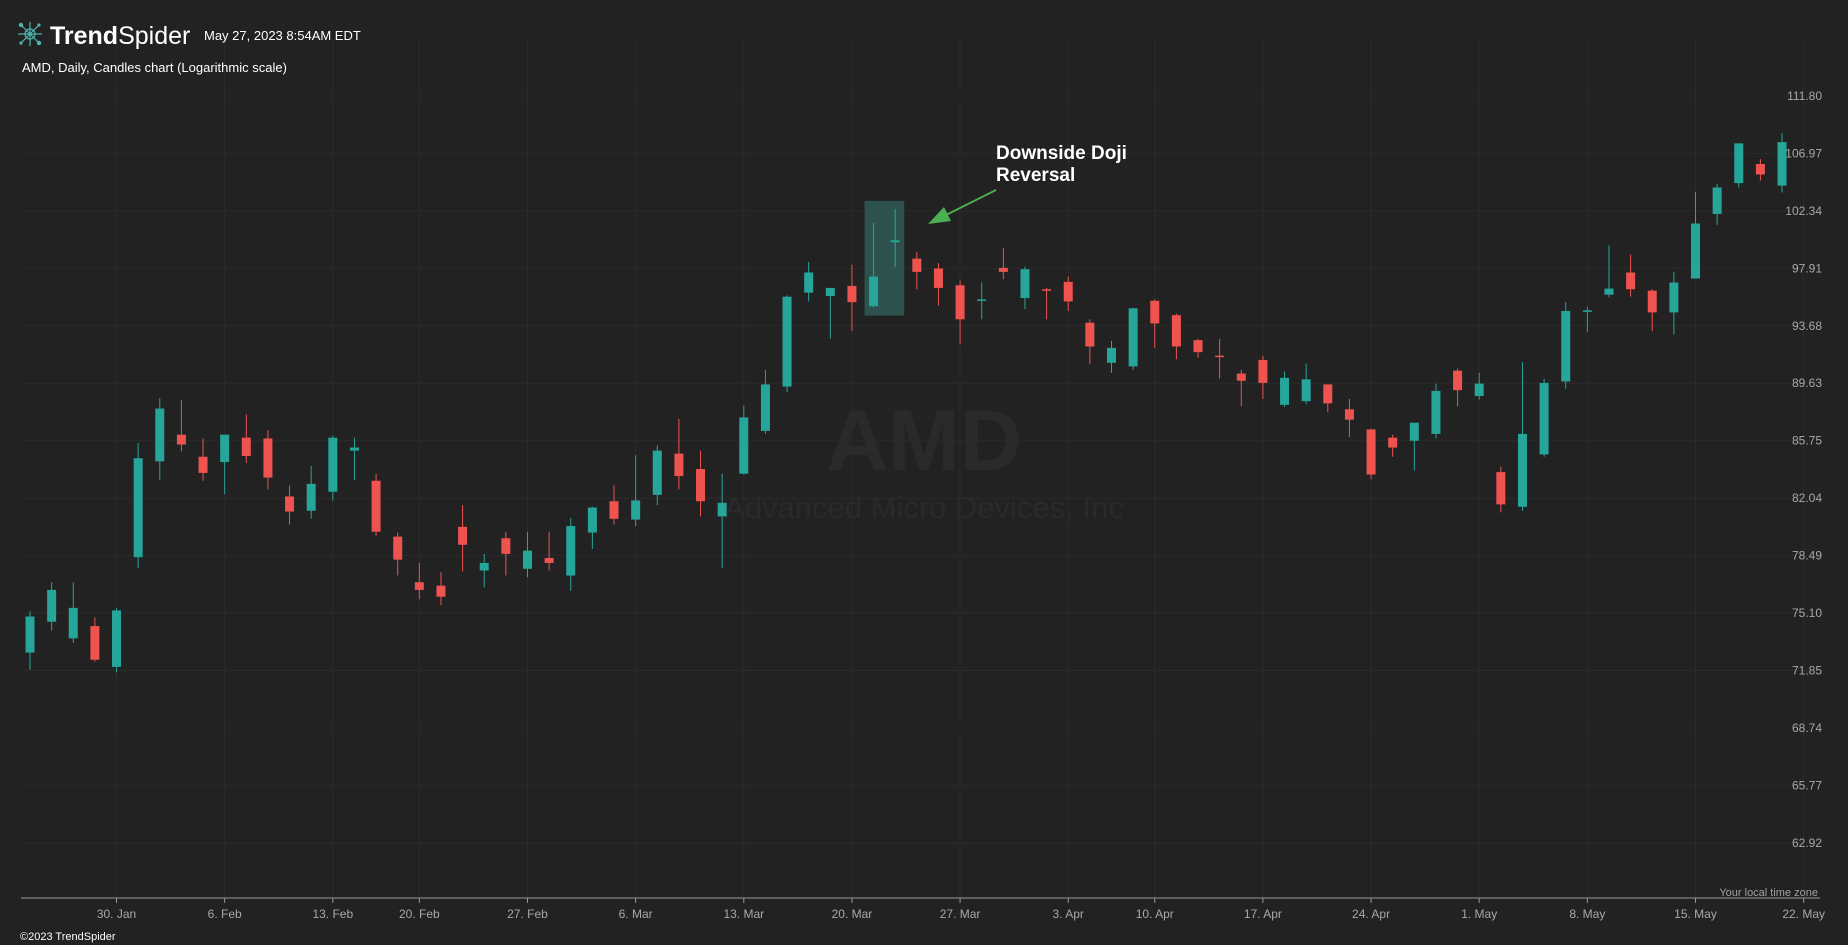  I want to click on y-tick-label: 102.34, so click(1803, 211).